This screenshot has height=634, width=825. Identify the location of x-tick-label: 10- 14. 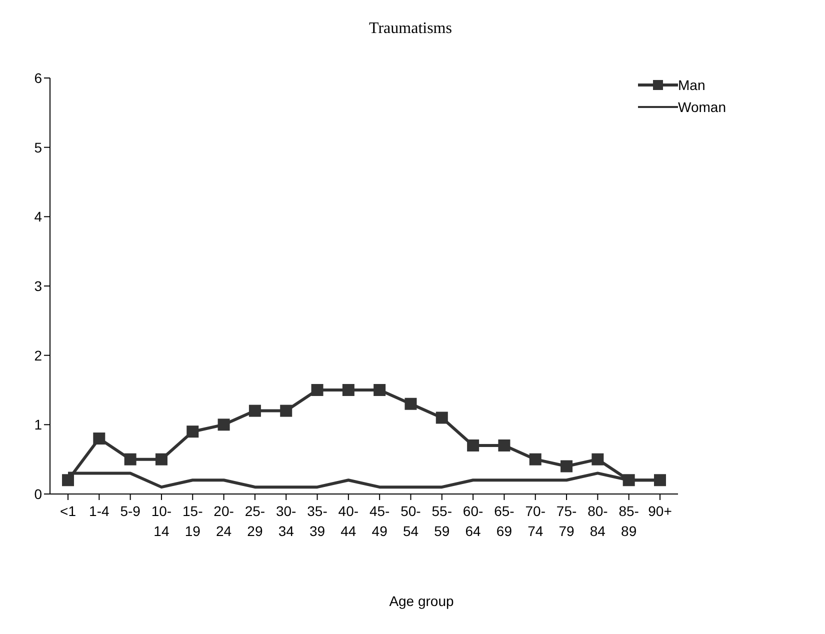
(161, 521).